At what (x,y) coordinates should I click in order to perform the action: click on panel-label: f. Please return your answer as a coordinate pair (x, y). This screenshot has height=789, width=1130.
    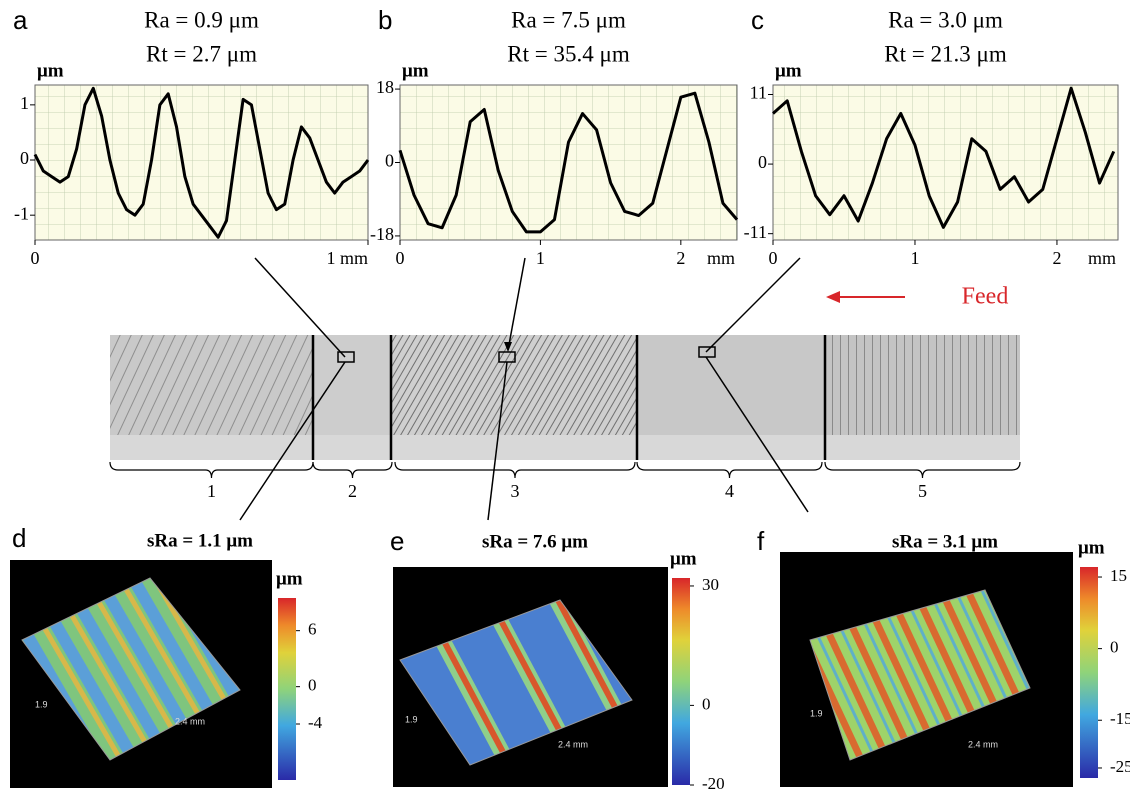
    Looking at the image, I should click on (761, 541).